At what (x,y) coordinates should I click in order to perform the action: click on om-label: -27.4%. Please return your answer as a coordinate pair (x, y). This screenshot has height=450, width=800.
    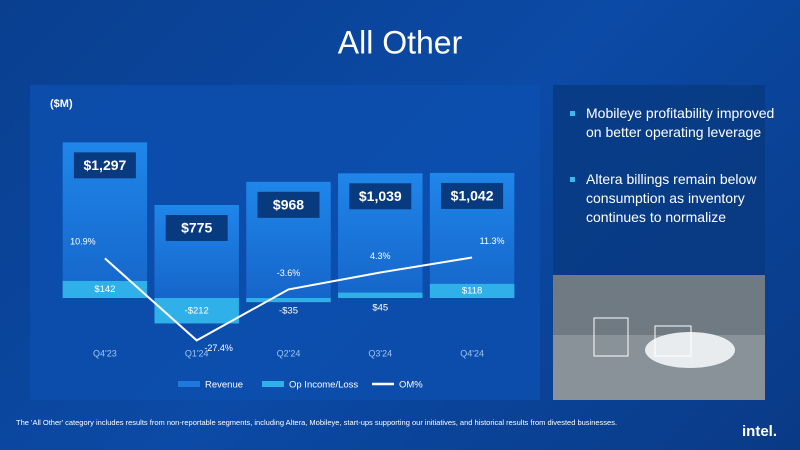
    Looking at the image, I should click on (218, 348).